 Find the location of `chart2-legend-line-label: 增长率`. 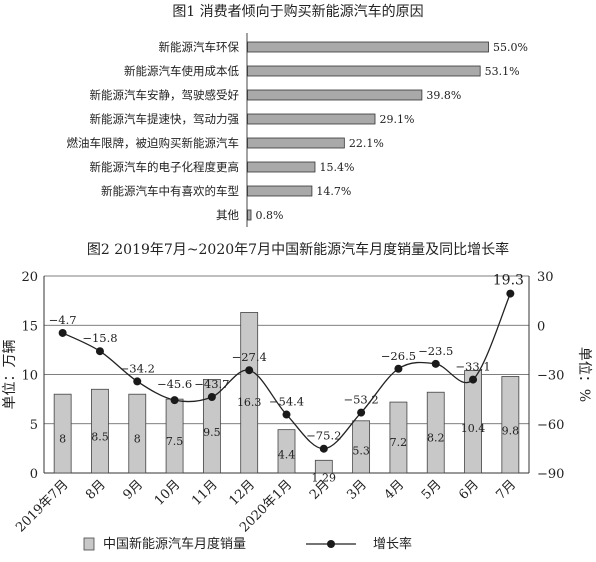

chart2-legend-line-label: 增长率 is located at coordinates (392, 544).